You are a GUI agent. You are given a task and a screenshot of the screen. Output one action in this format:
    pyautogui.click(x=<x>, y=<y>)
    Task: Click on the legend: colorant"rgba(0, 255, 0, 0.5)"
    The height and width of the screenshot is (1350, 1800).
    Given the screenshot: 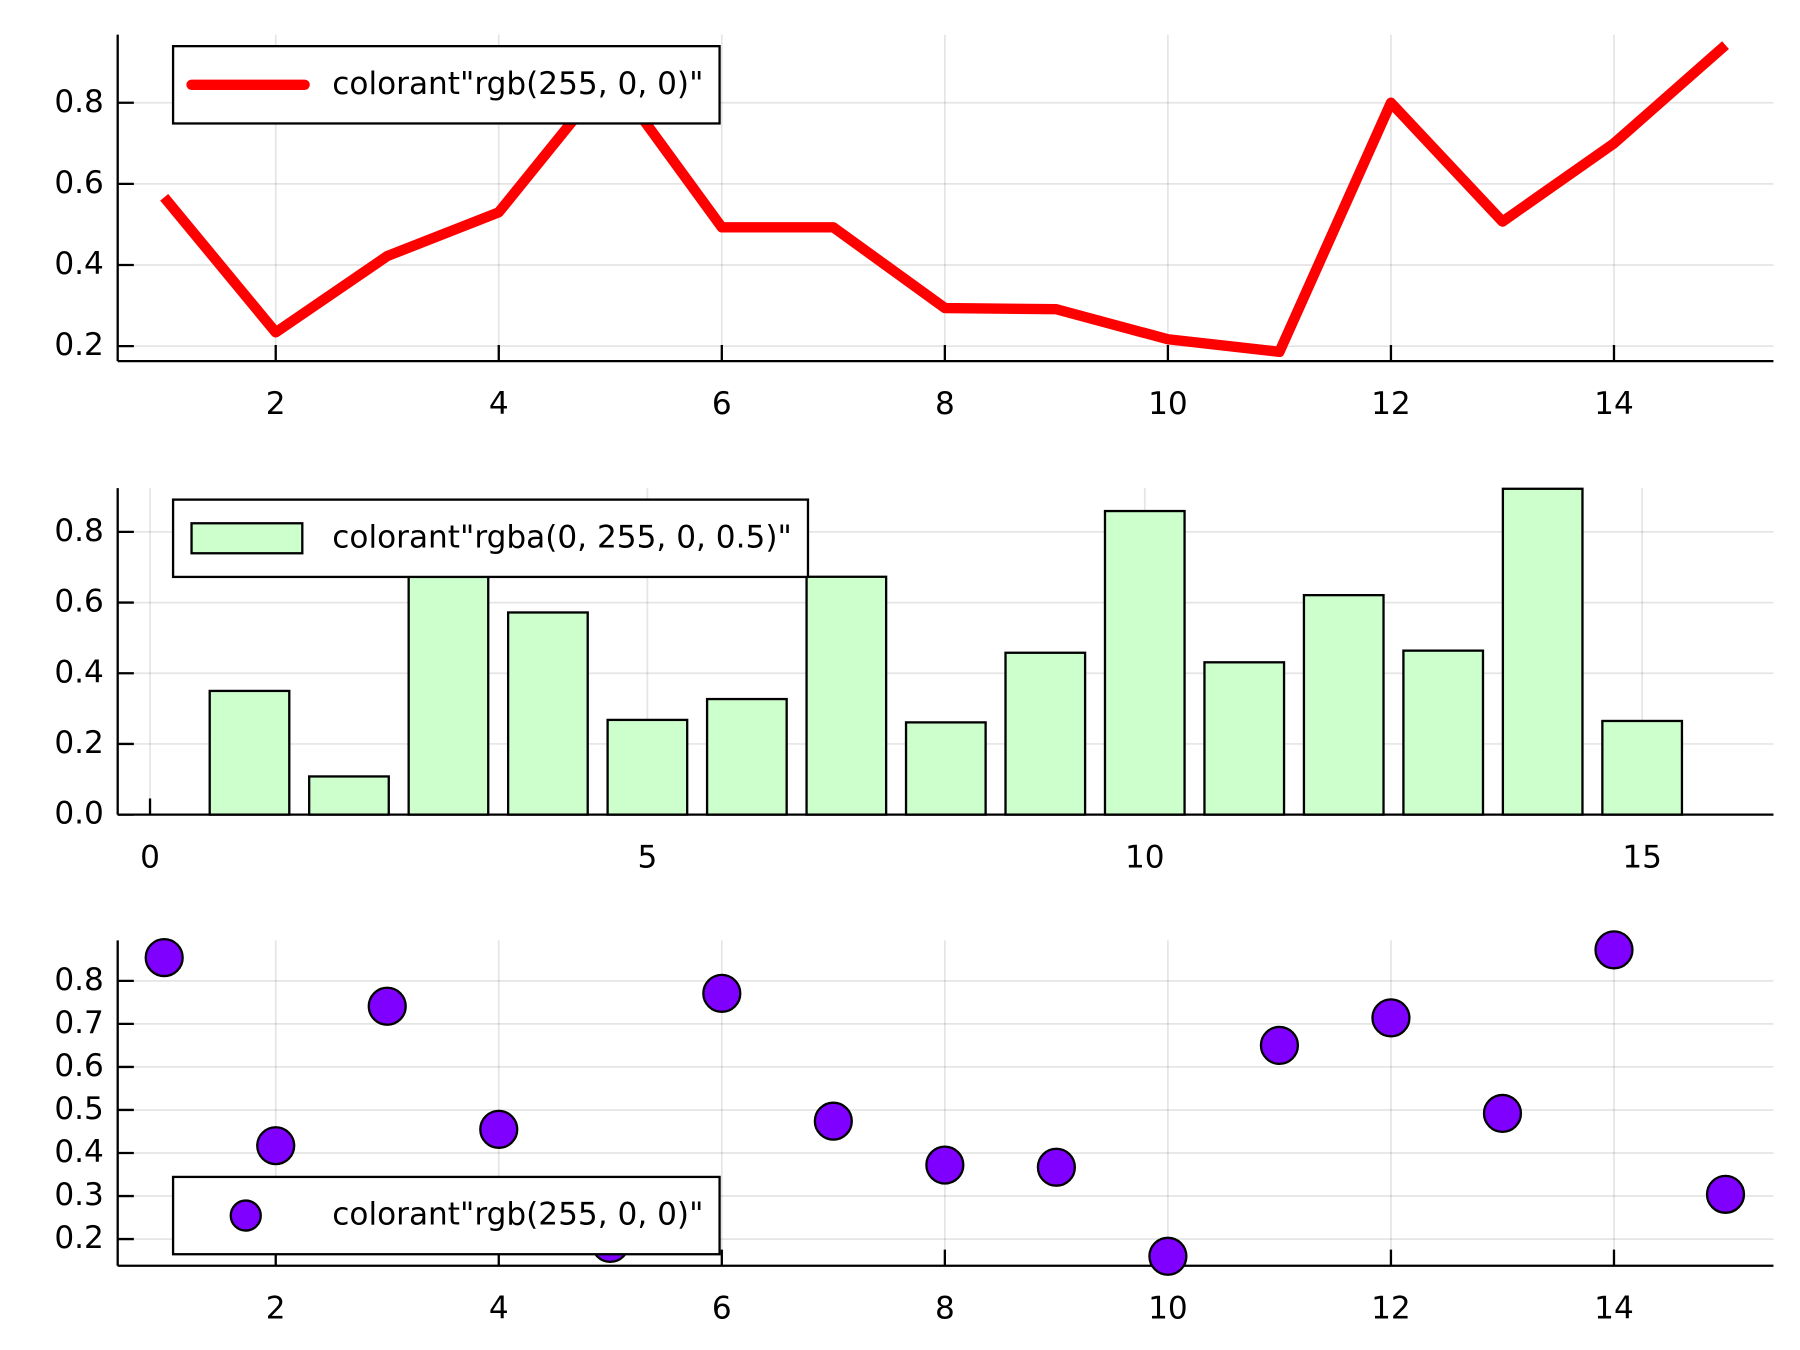 What is the action you would take?
    pyautogui.click(x=490, y=538)
    